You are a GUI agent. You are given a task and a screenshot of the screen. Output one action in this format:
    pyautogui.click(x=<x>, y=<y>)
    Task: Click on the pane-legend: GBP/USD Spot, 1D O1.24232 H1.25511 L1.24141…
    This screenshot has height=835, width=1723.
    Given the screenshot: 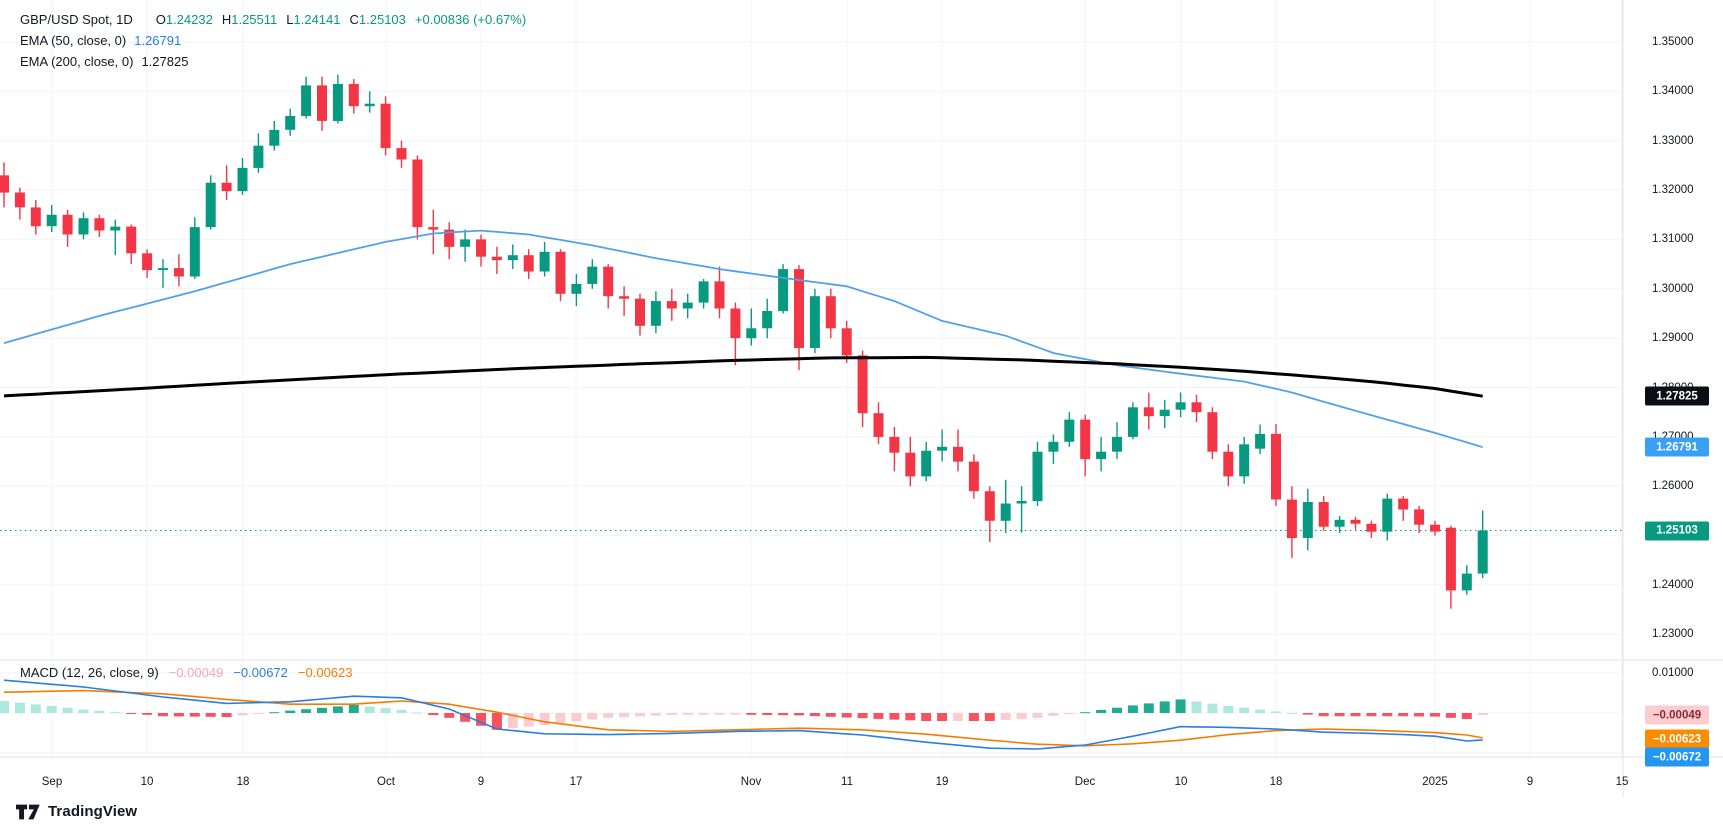 What is the action you would take?
    pyautogui.click(x=273, y=40)
    